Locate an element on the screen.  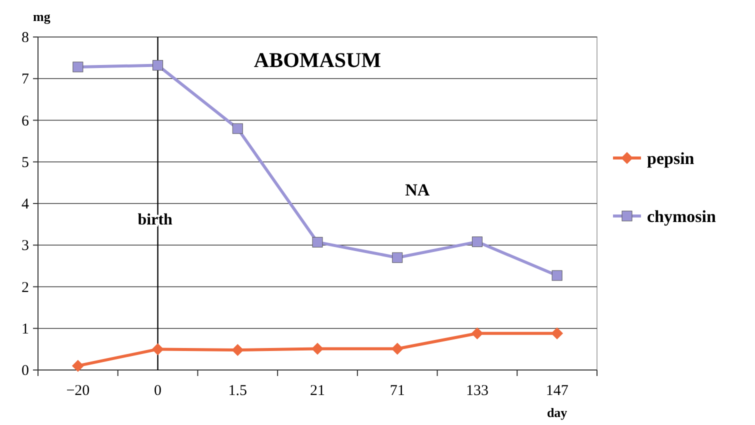
x-tick-label: 1.5 is located at coordinates (238, 391).